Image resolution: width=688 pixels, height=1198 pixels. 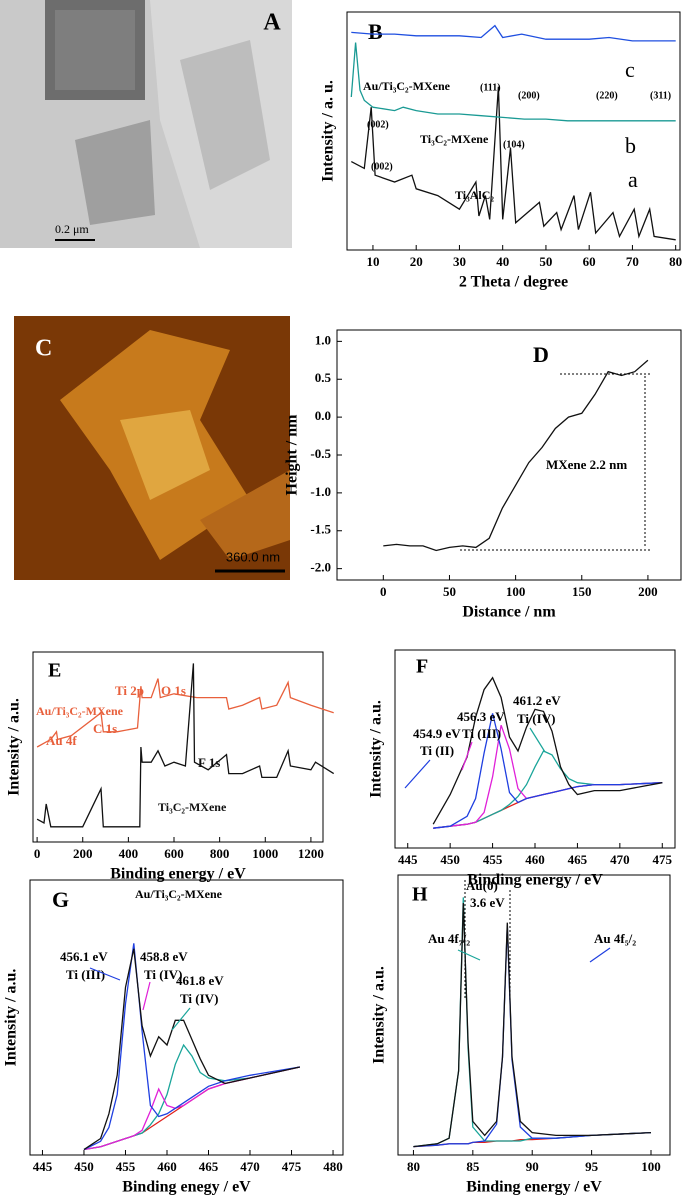 What do you see at coordinates (487, 902) in the screenshot?
I see `annotation: 3.6 eV` at bounding box center [487, 902].